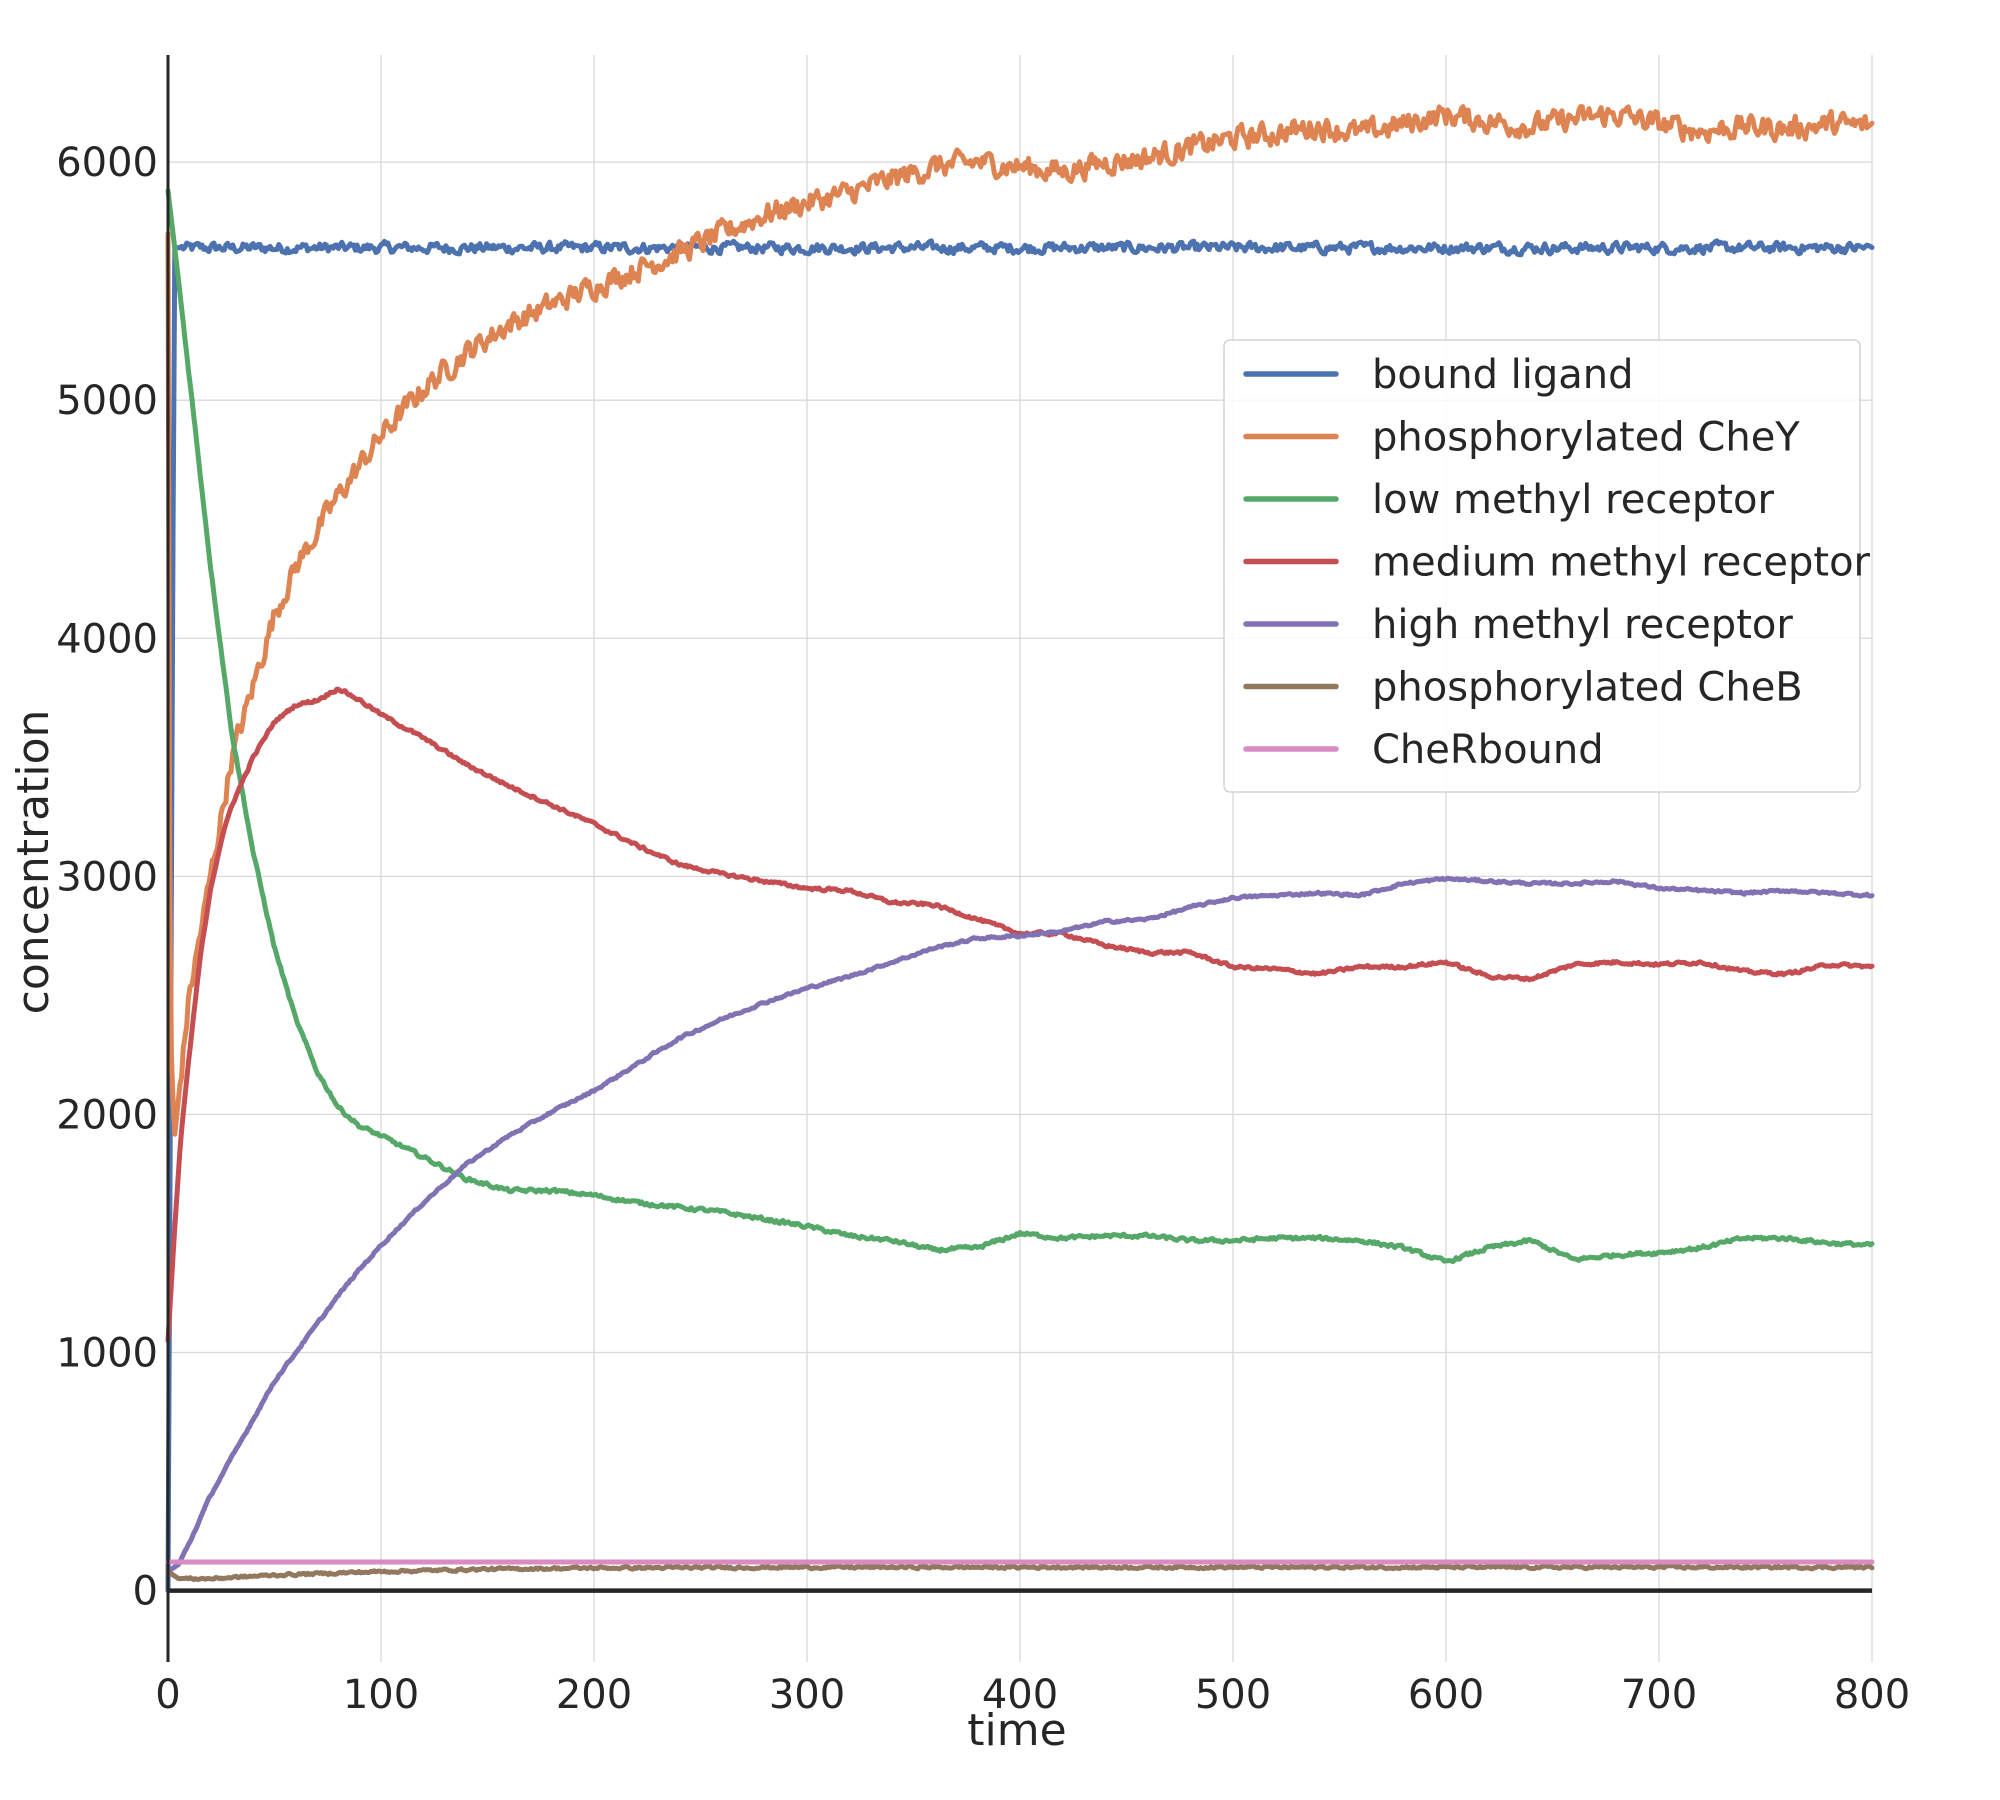 This screenshot has height=1800, width=2000. What do you see at coordinates (107, 401) in the screenshot?
I see `y-tick-label: 5000` at bounding box center [107, 401].